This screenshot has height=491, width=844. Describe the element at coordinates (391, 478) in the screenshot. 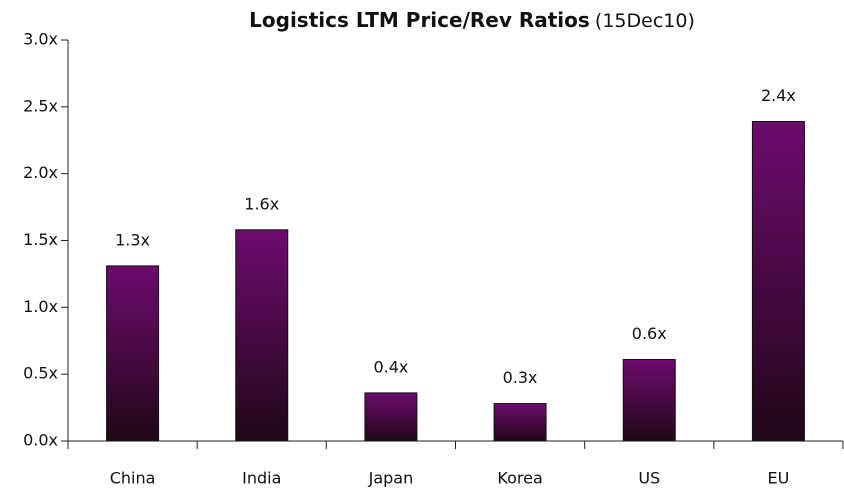

I see `x-tick-label: Japan` at that location.